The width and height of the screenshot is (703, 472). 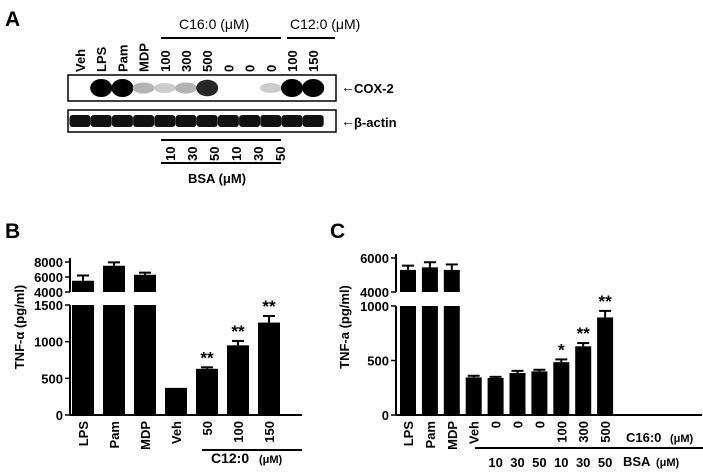 What do you see at coordinates (48, 262) in the screenshot?
I see `y-tick-label: 8000` at bounding box center [48, 262].